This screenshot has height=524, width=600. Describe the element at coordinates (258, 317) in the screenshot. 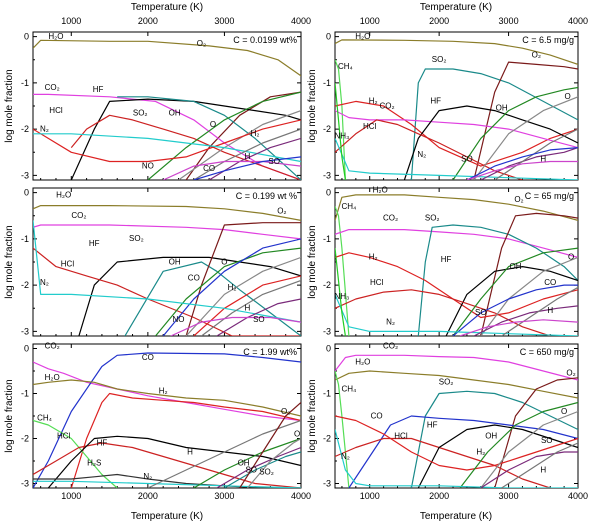

I see `series-line-so` at that location.